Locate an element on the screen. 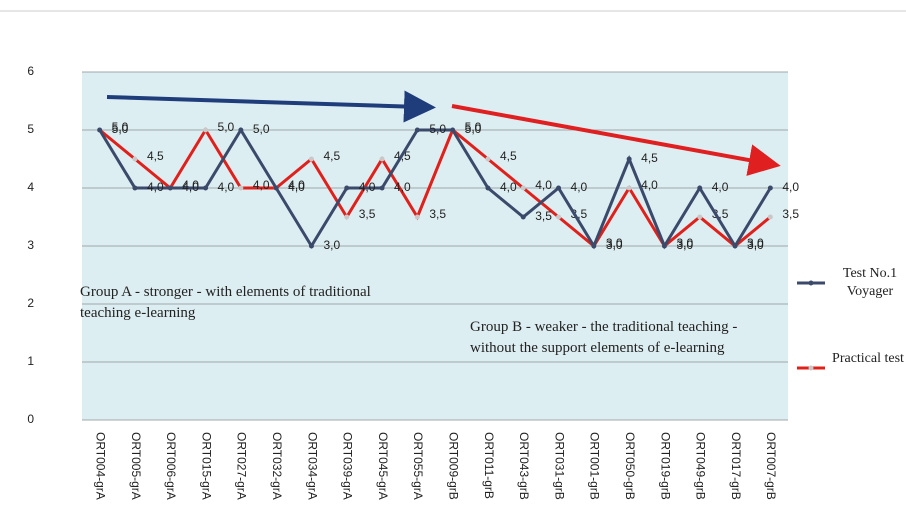  x-tick-label: ORT011-grB is located at coordinates (489, 465).